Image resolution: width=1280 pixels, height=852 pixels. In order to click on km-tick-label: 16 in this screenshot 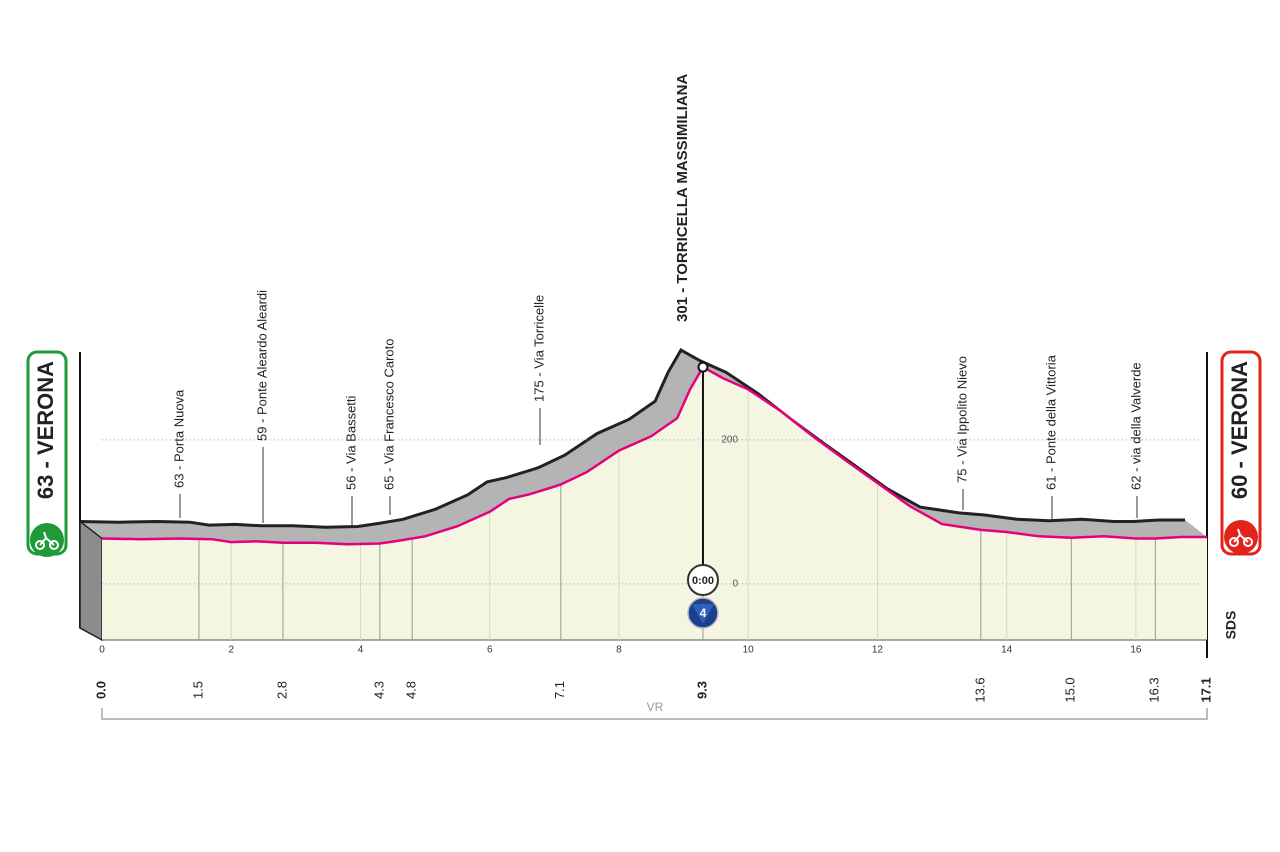, I will do `click(1136, 650)`.